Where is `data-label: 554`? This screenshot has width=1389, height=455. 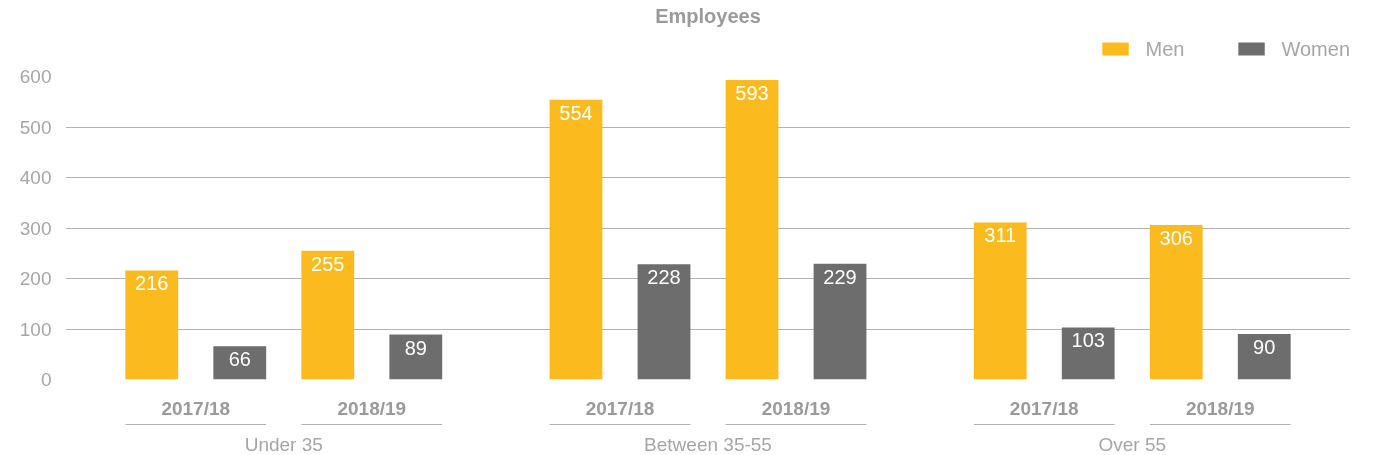
data-label: 554 is located at coordinates (576, 112).